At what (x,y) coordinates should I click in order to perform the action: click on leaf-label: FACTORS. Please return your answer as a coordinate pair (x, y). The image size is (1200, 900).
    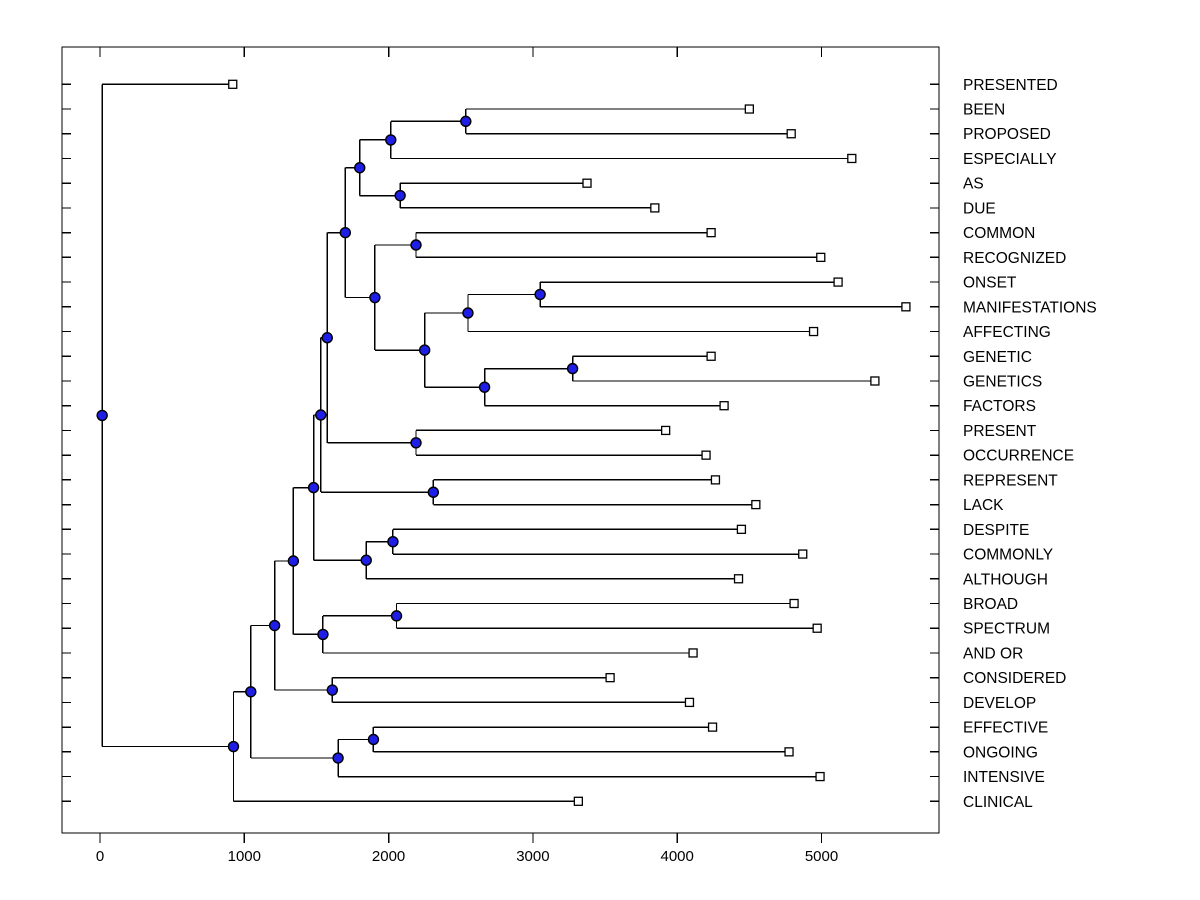
    Looking at the image, I should click on (999, 406).